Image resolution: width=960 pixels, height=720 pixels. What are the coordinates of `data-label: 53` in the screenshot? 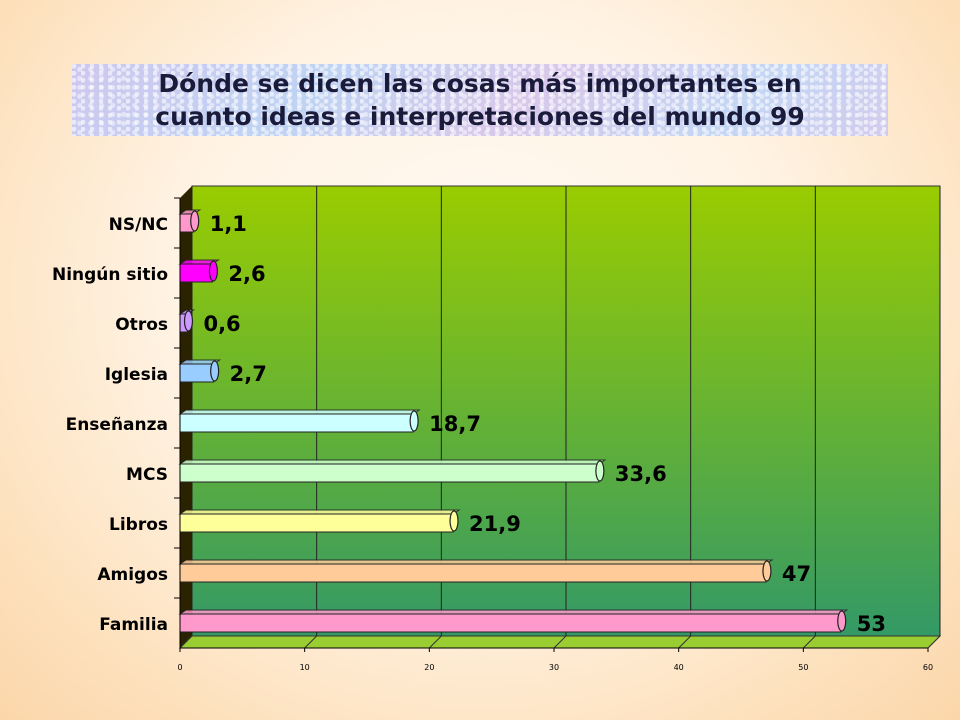 It's located at (871, 624).